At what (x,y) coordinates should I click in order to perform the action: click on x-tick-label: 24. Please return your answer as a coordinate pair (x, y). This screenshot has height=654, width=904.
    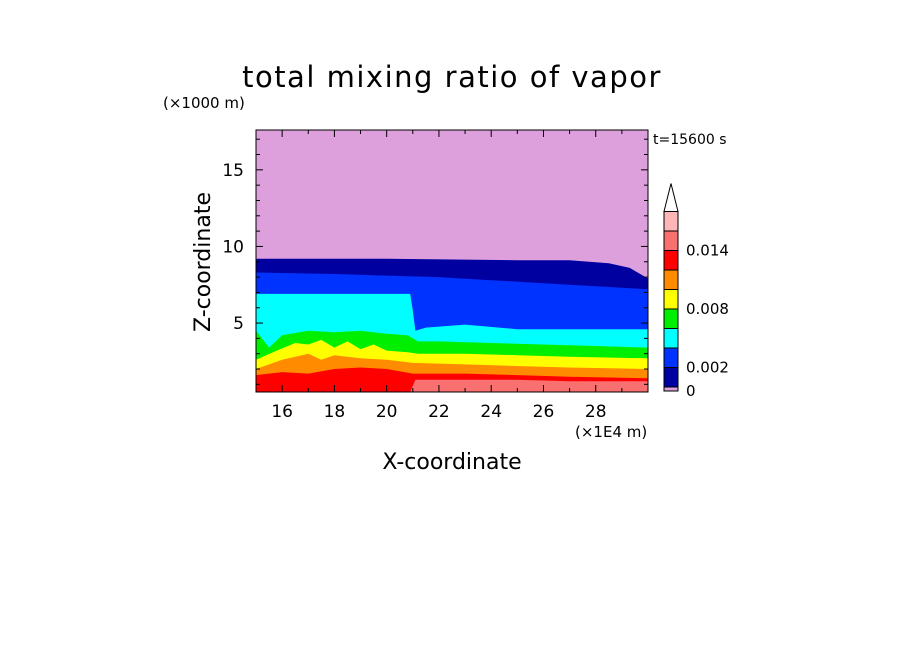
    Looking at the image, I should click on (491, 412).